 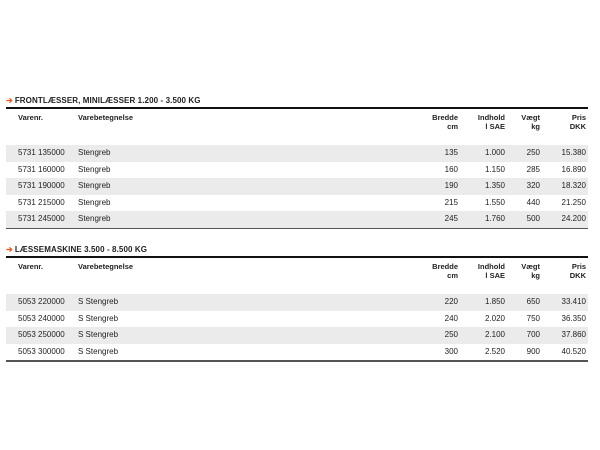 What do you see at coordinates (41, 351) in the screenshot?
I see `cell-varenr: 5053 300000` at bounding box center [41, 351].